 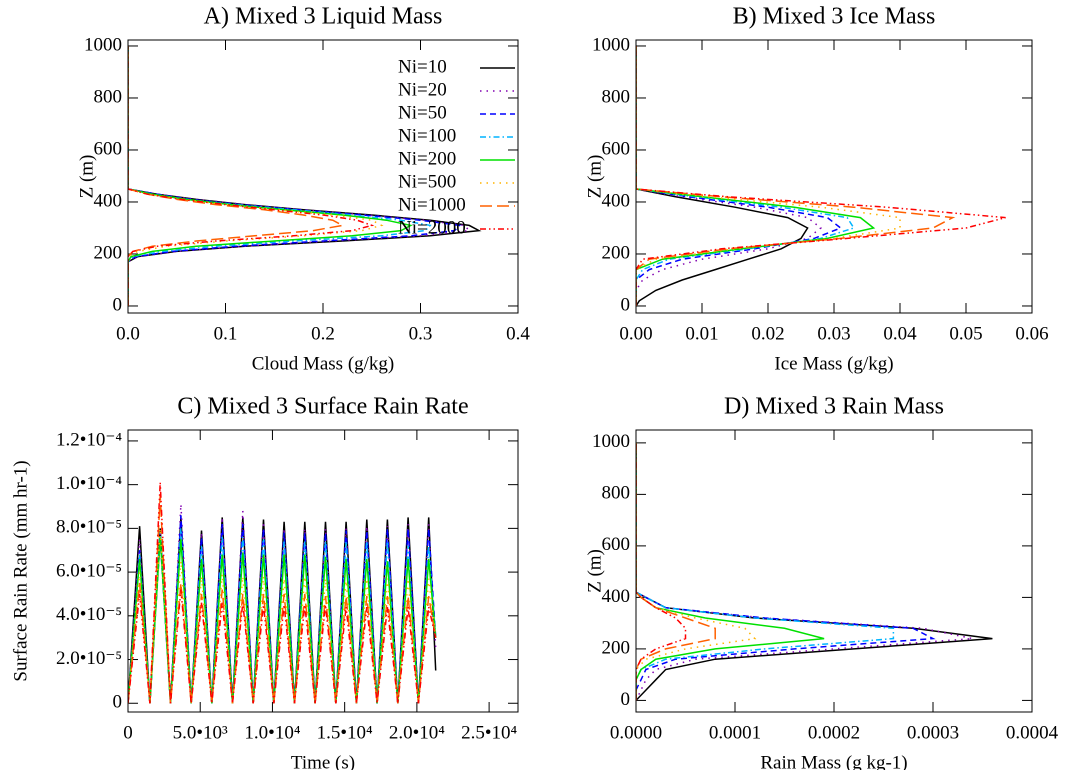 What do you see at coordinates (422, 66) in the screenshot?
I see `legend-label: Ni=10` at bounding box center [422, 66].